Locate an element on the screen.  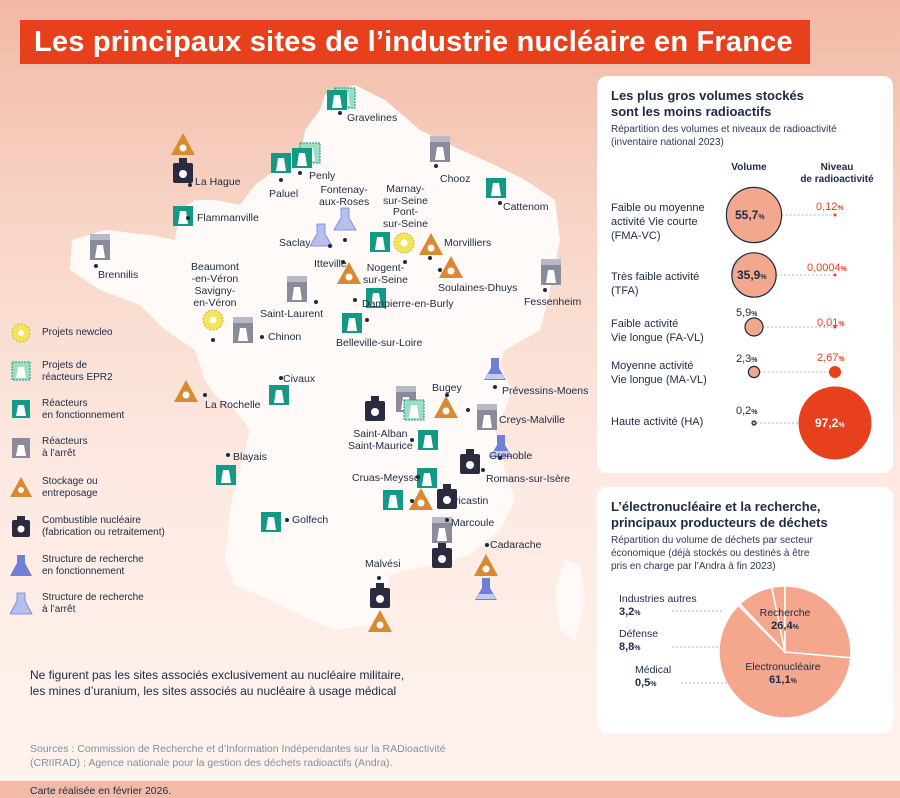
level-bubble-ha is located at coordinates (835, 423).